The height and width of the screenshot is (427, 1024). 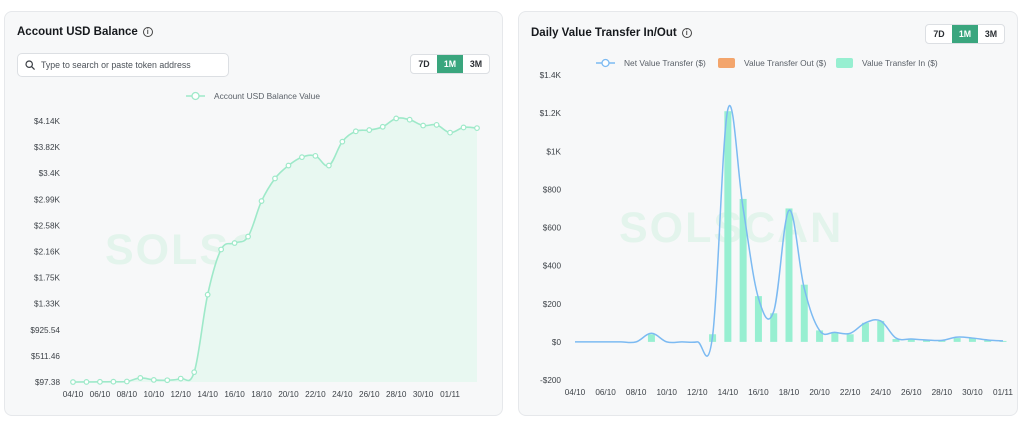 I want to click on legend-transfer-in: Value Transfer In ($), so click(x=887, y=63).